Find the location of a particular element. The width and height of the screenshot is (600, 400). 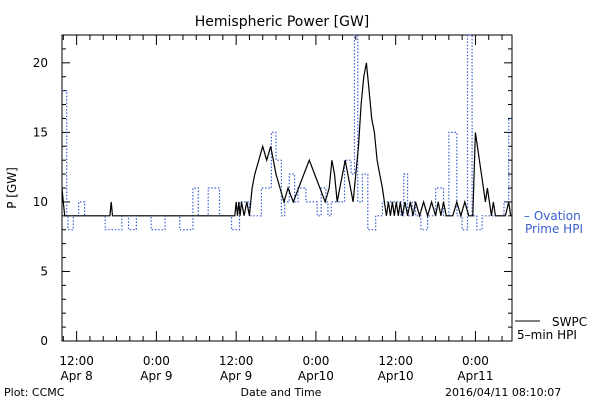

x-axis-label: Date and Time is located at coordinates (281, 392).